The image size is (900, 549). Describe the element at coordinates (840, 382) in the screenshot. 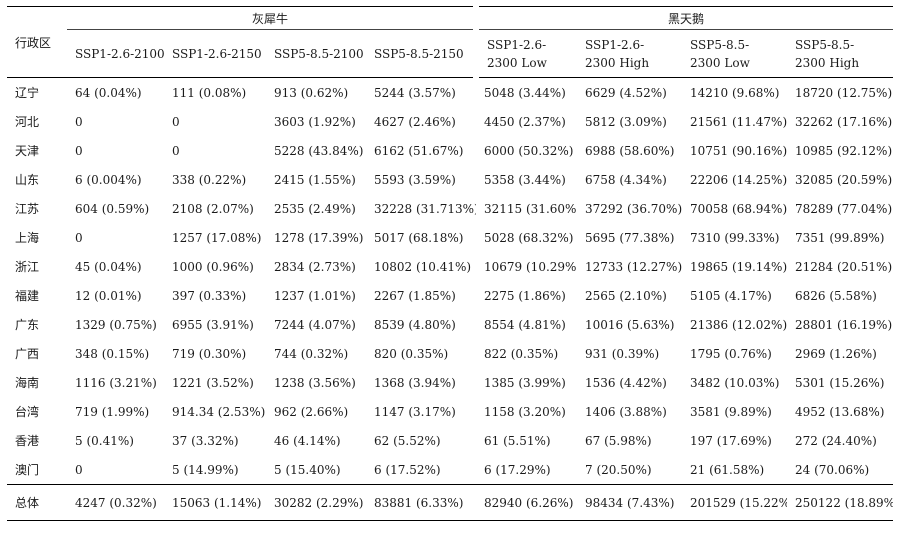

I see `table-cell: 5301 (15.26%)` at that location.